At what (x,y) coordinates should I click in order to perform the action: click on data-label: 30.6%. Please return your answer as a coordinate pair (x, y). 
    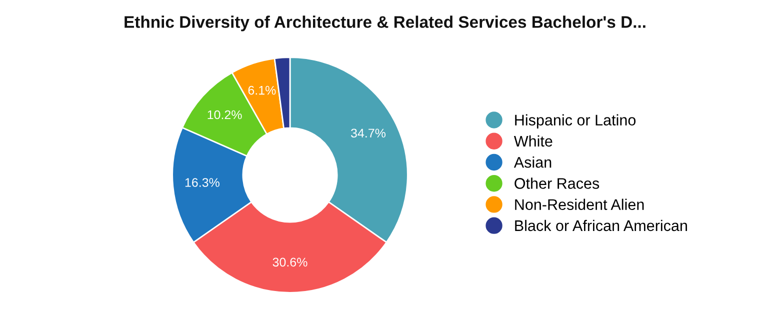
    Looking at the image, I should click on (290, 262).